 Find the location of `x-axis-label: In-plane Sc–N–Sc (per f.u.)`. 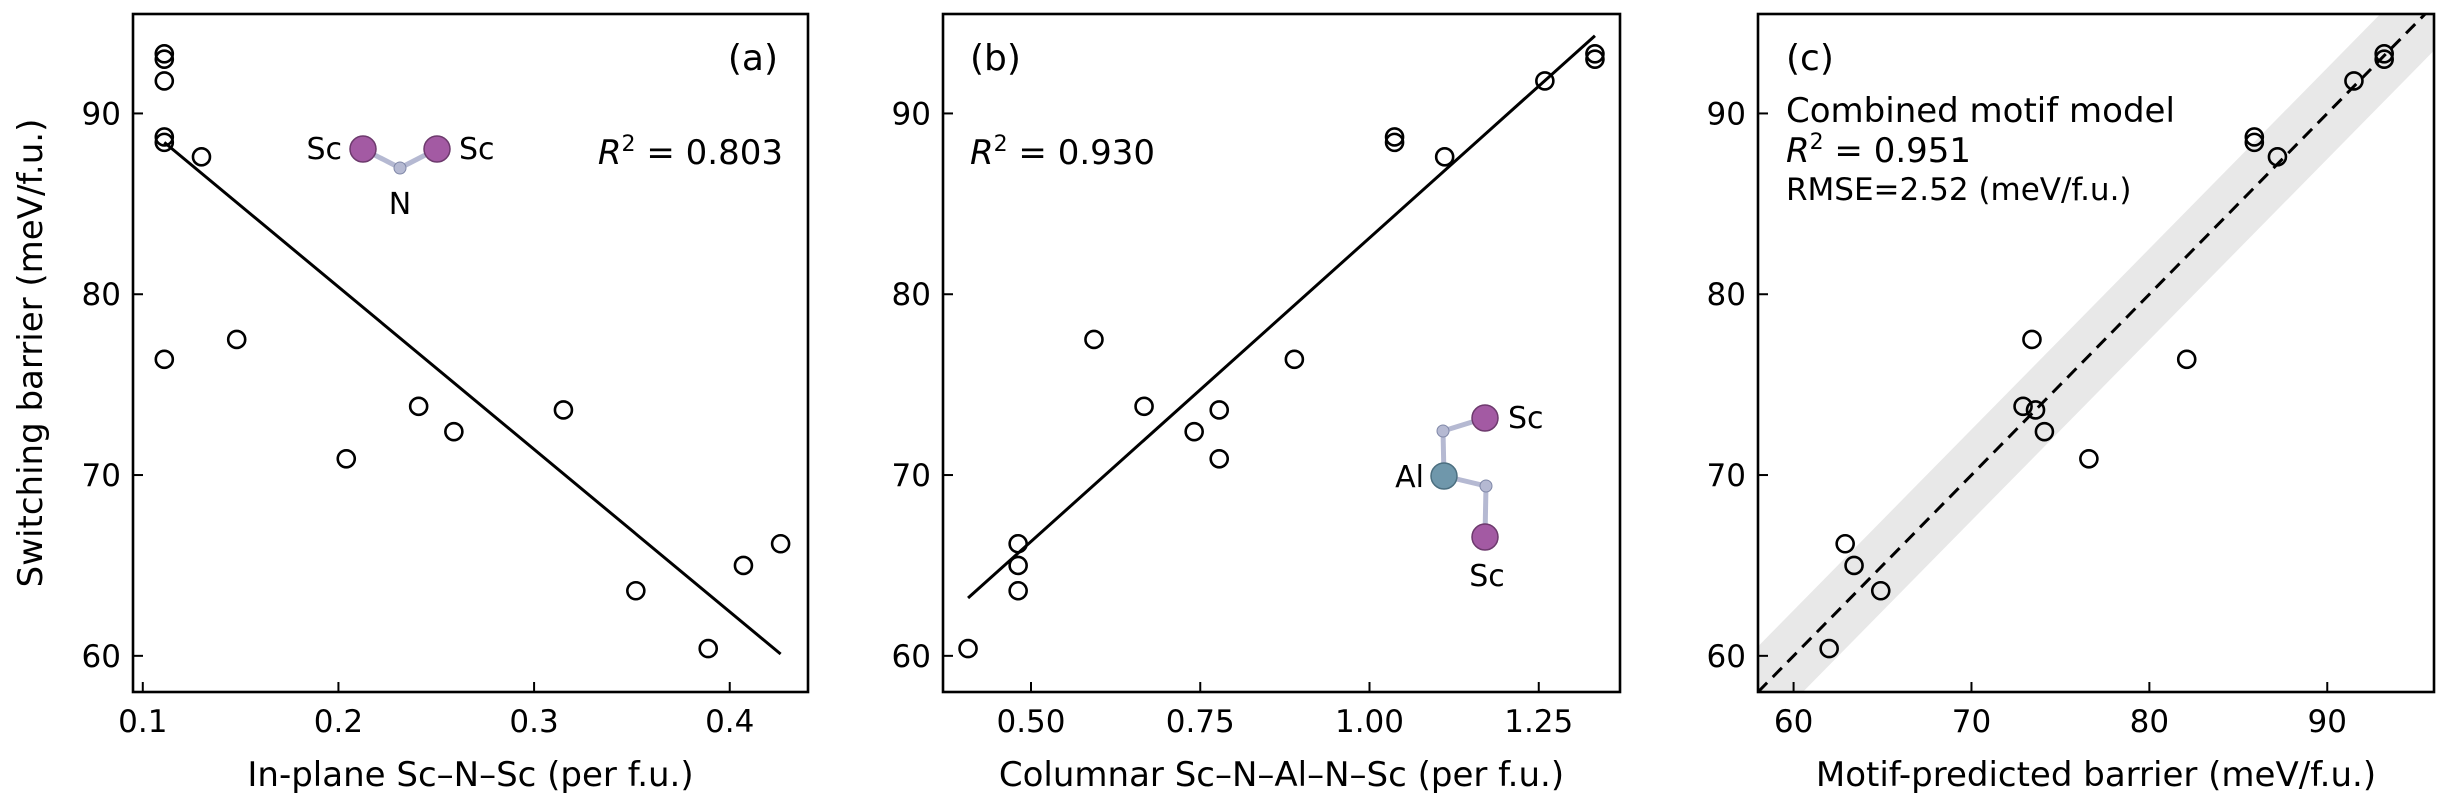

x-axis-label: In-plane Sc–N–Sc (per f.u.) is located at coordinates (470, 775).